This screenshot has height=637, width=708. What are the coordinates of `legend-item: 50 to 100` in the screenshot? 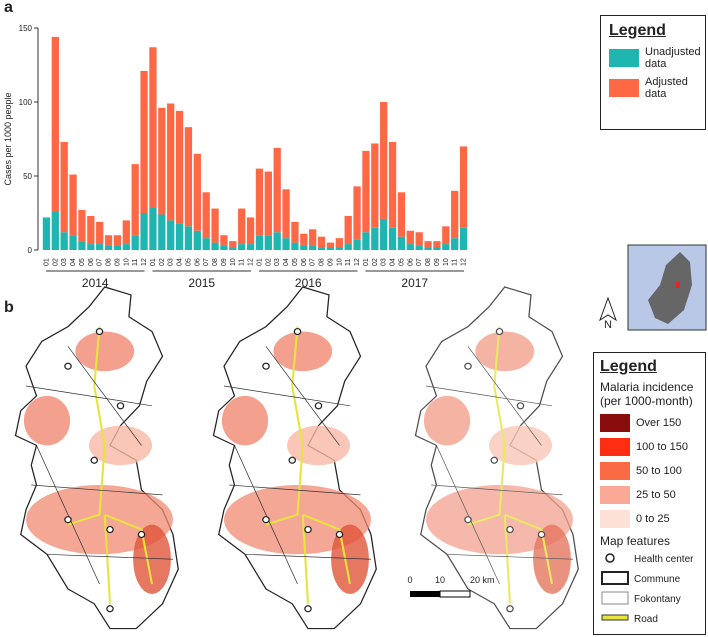 It's located at (649, 471).